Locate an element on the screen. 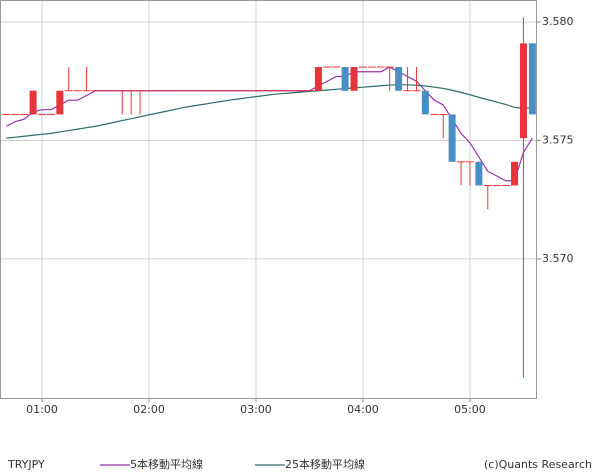  credit: (c)Quants Research is located at coordinates (538, 464).